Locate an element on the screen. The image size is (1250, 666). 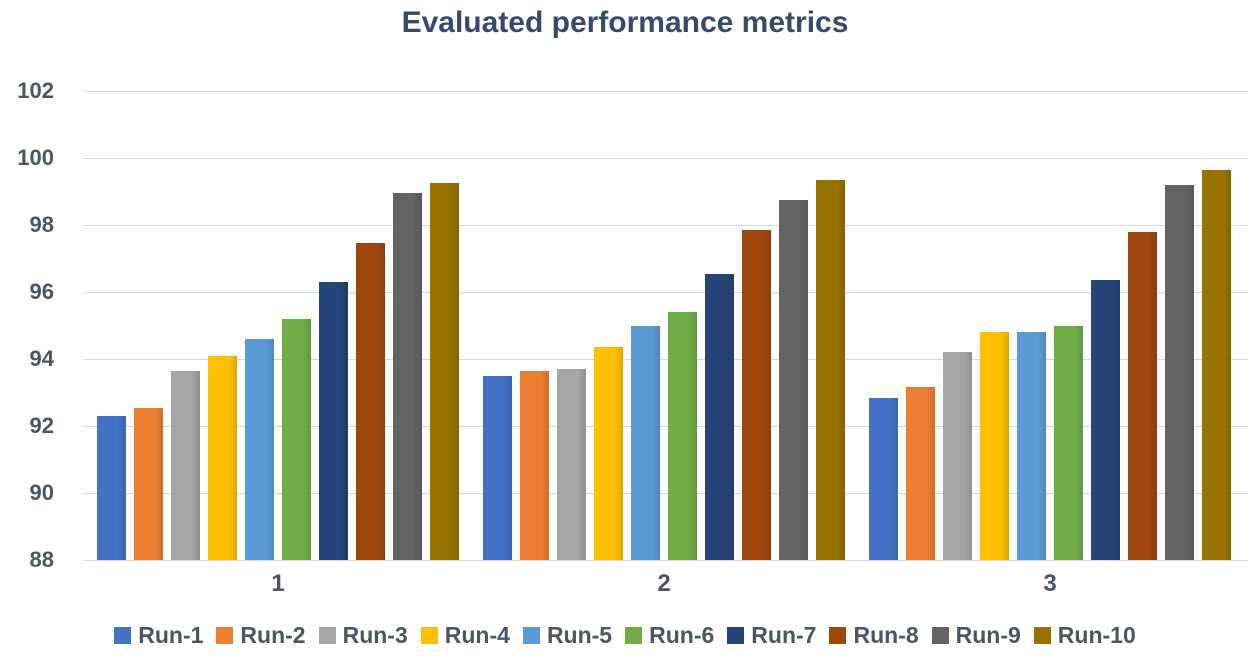
legend-item-run-10: Run-10 is located at coordinates (1084, 635).